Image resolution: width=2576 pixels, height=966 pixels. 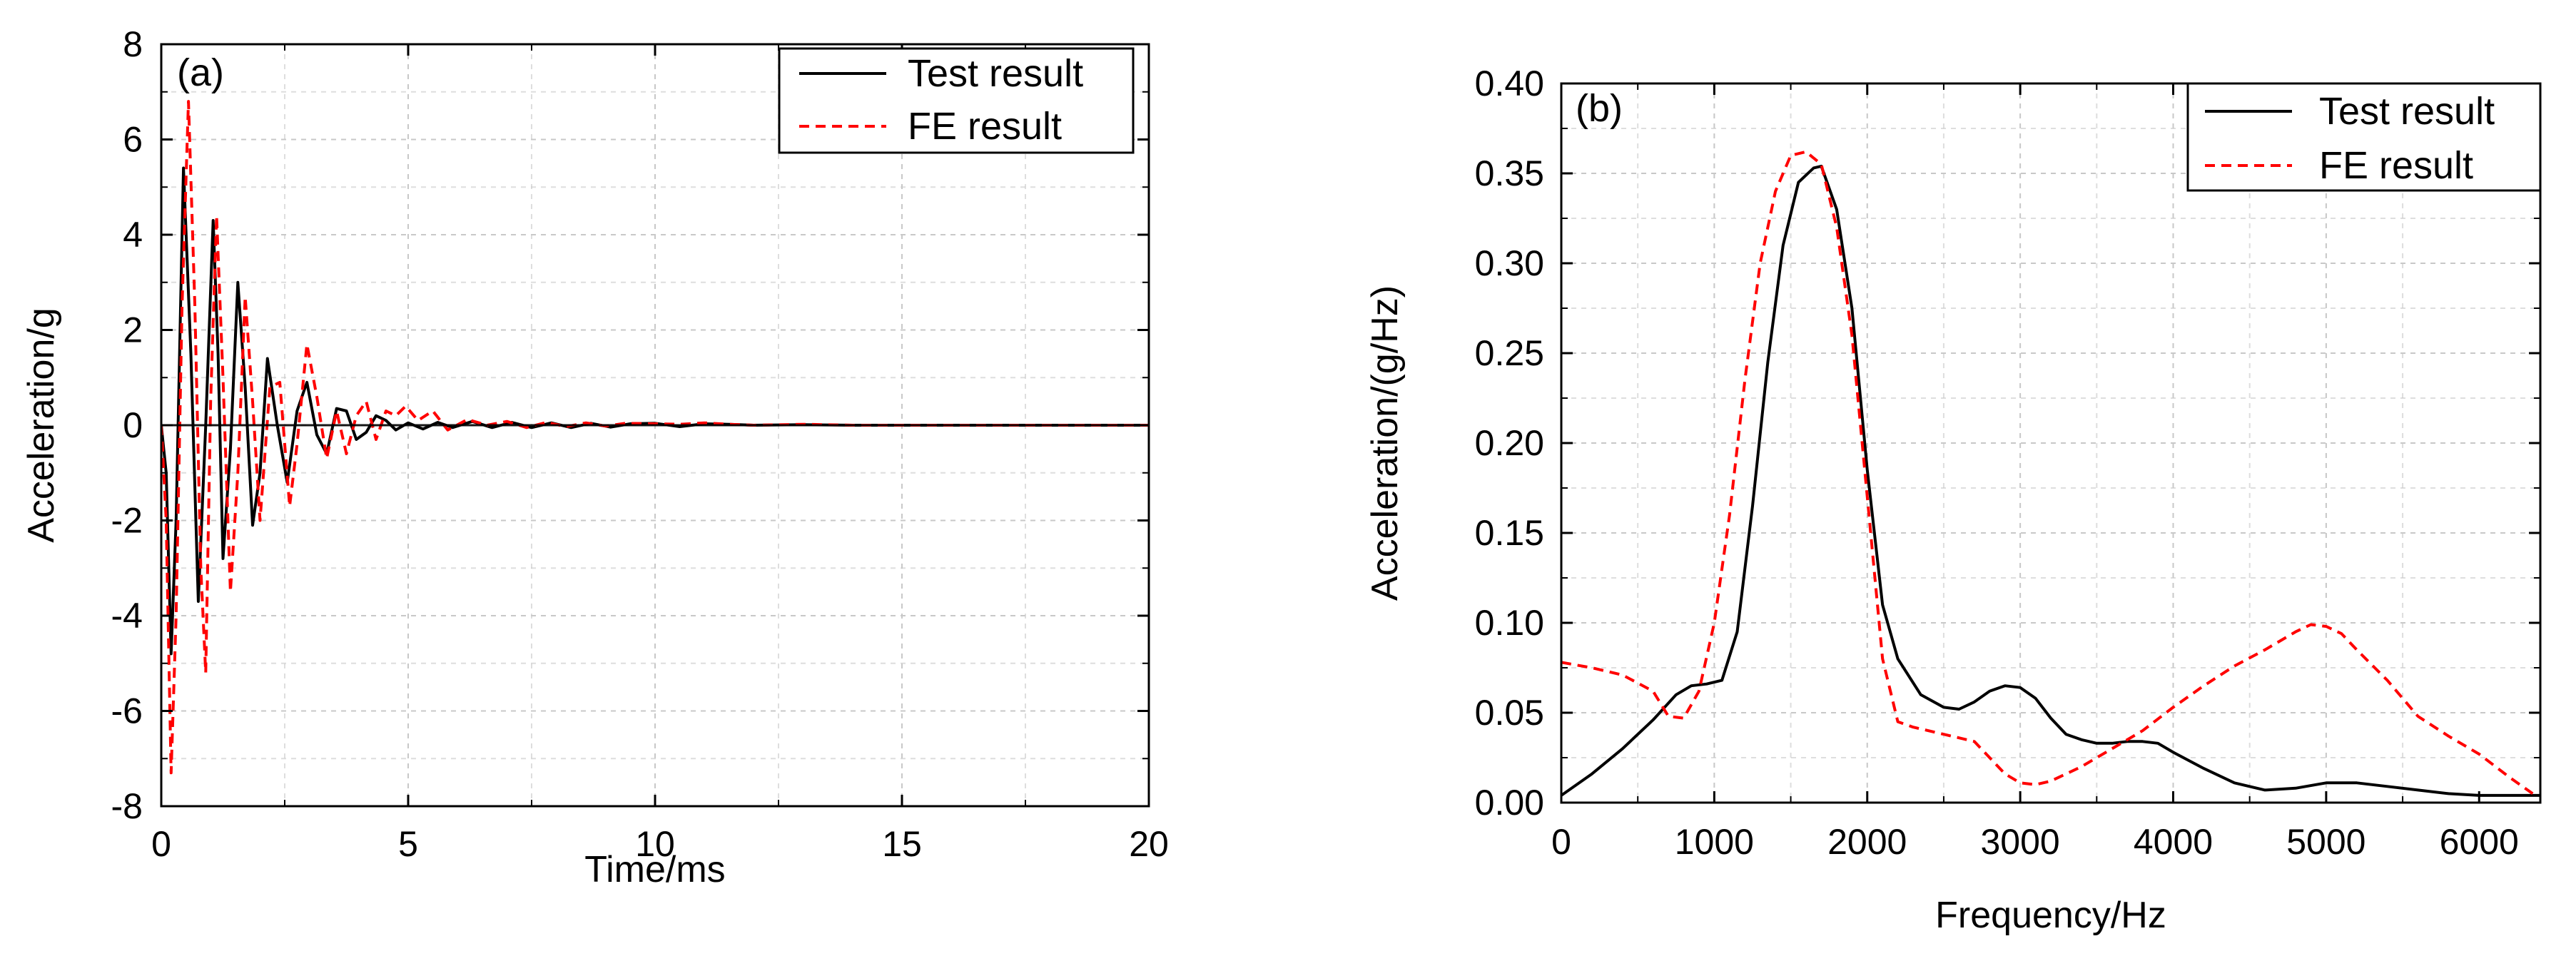 I want to click on x-tick-label: 6000, so click(x=2479, y=842).